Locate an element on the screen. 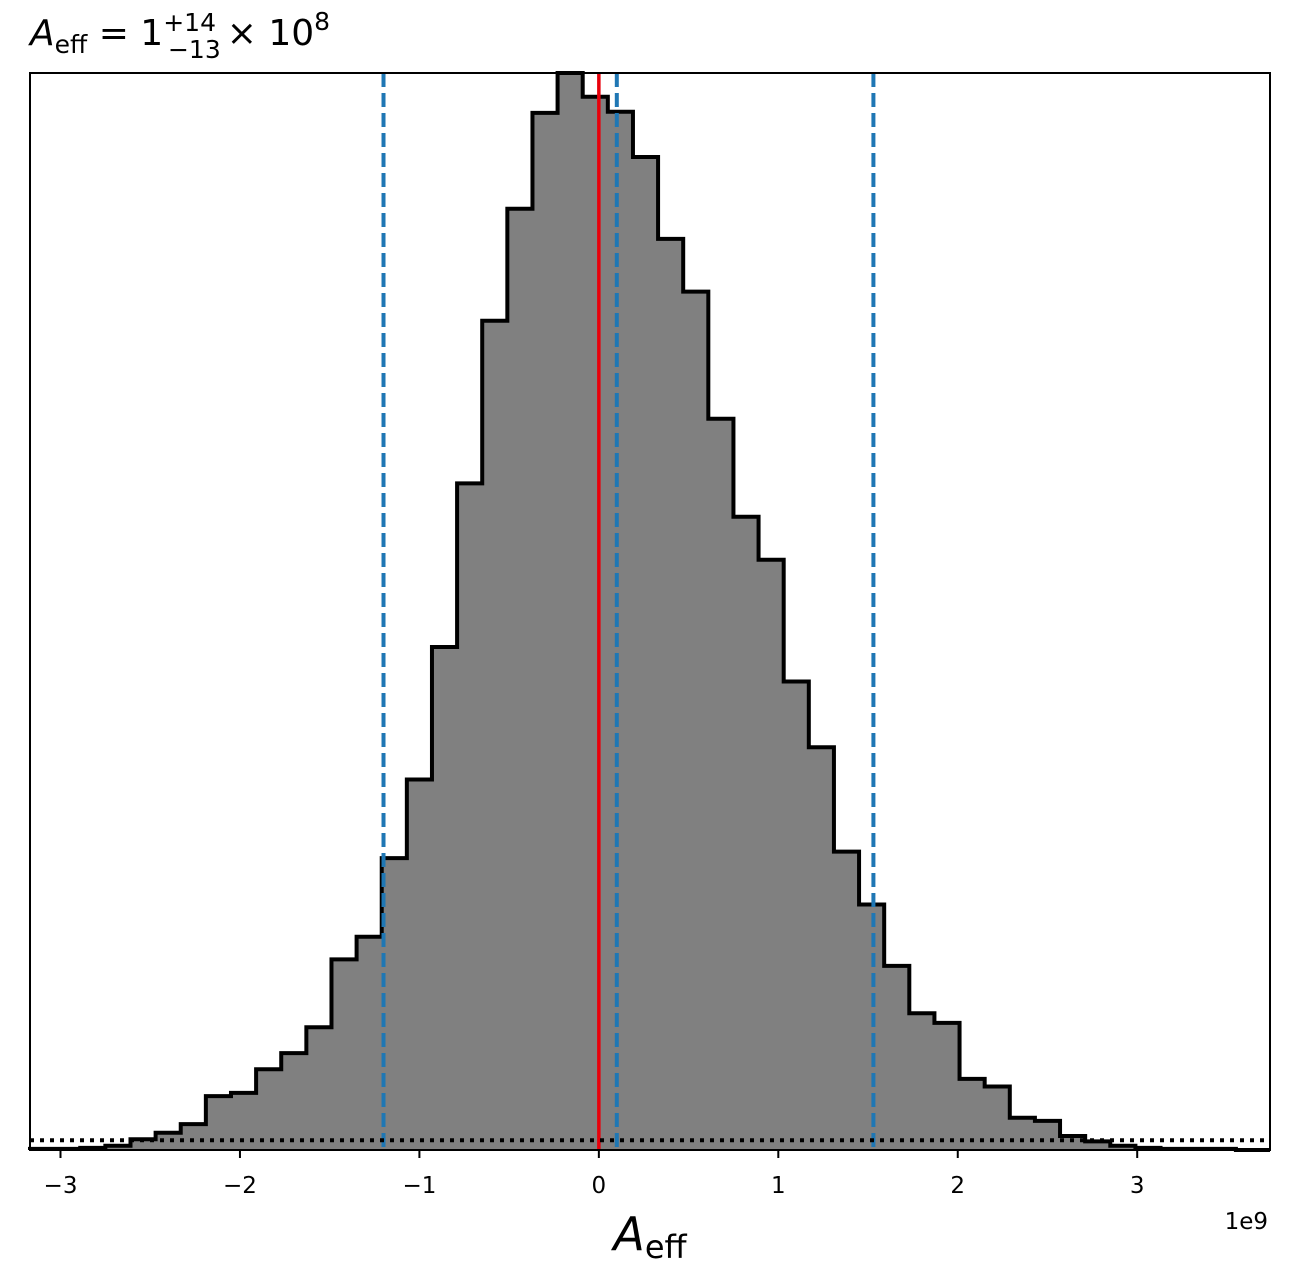  x-axis-label: Aeff is located at coordinates (648, 1236).